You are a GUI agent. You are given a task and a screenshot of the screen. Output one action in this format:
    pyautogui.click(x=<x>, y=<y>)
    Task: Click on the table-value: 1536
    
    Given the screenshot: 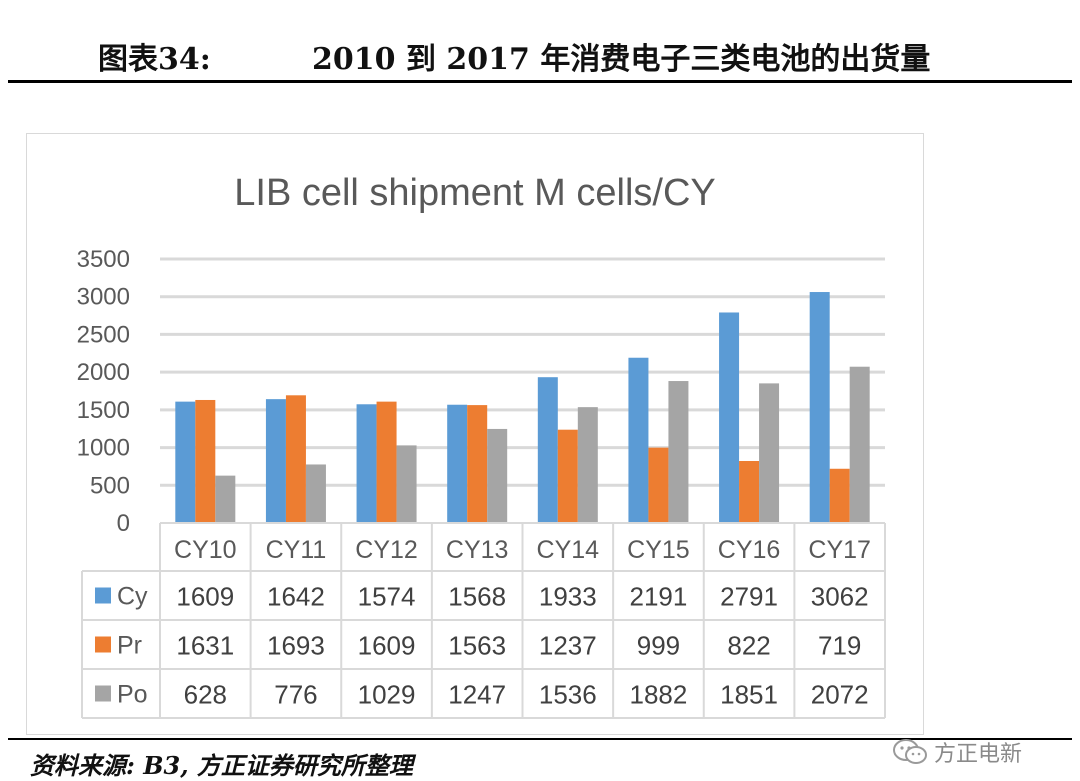 What is the action you would take?
    pyautogui.click(x=568, y=695)
    